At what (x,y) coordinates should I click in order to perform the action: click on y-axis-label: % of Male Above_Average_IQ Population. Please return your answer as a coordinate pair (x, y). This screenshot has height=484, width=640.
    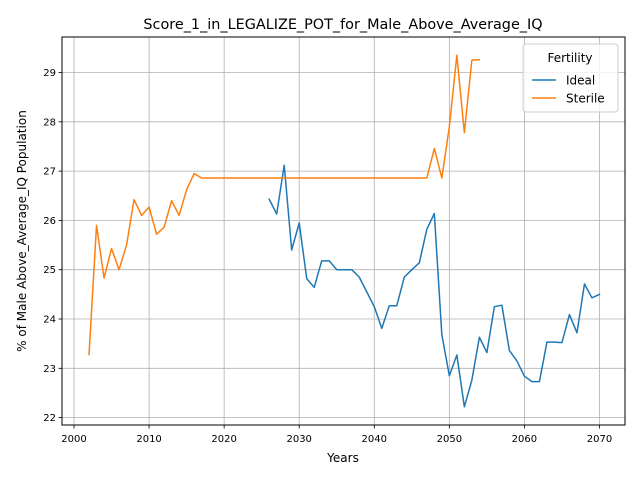
    Looking at the image, I should click on (22, 231).